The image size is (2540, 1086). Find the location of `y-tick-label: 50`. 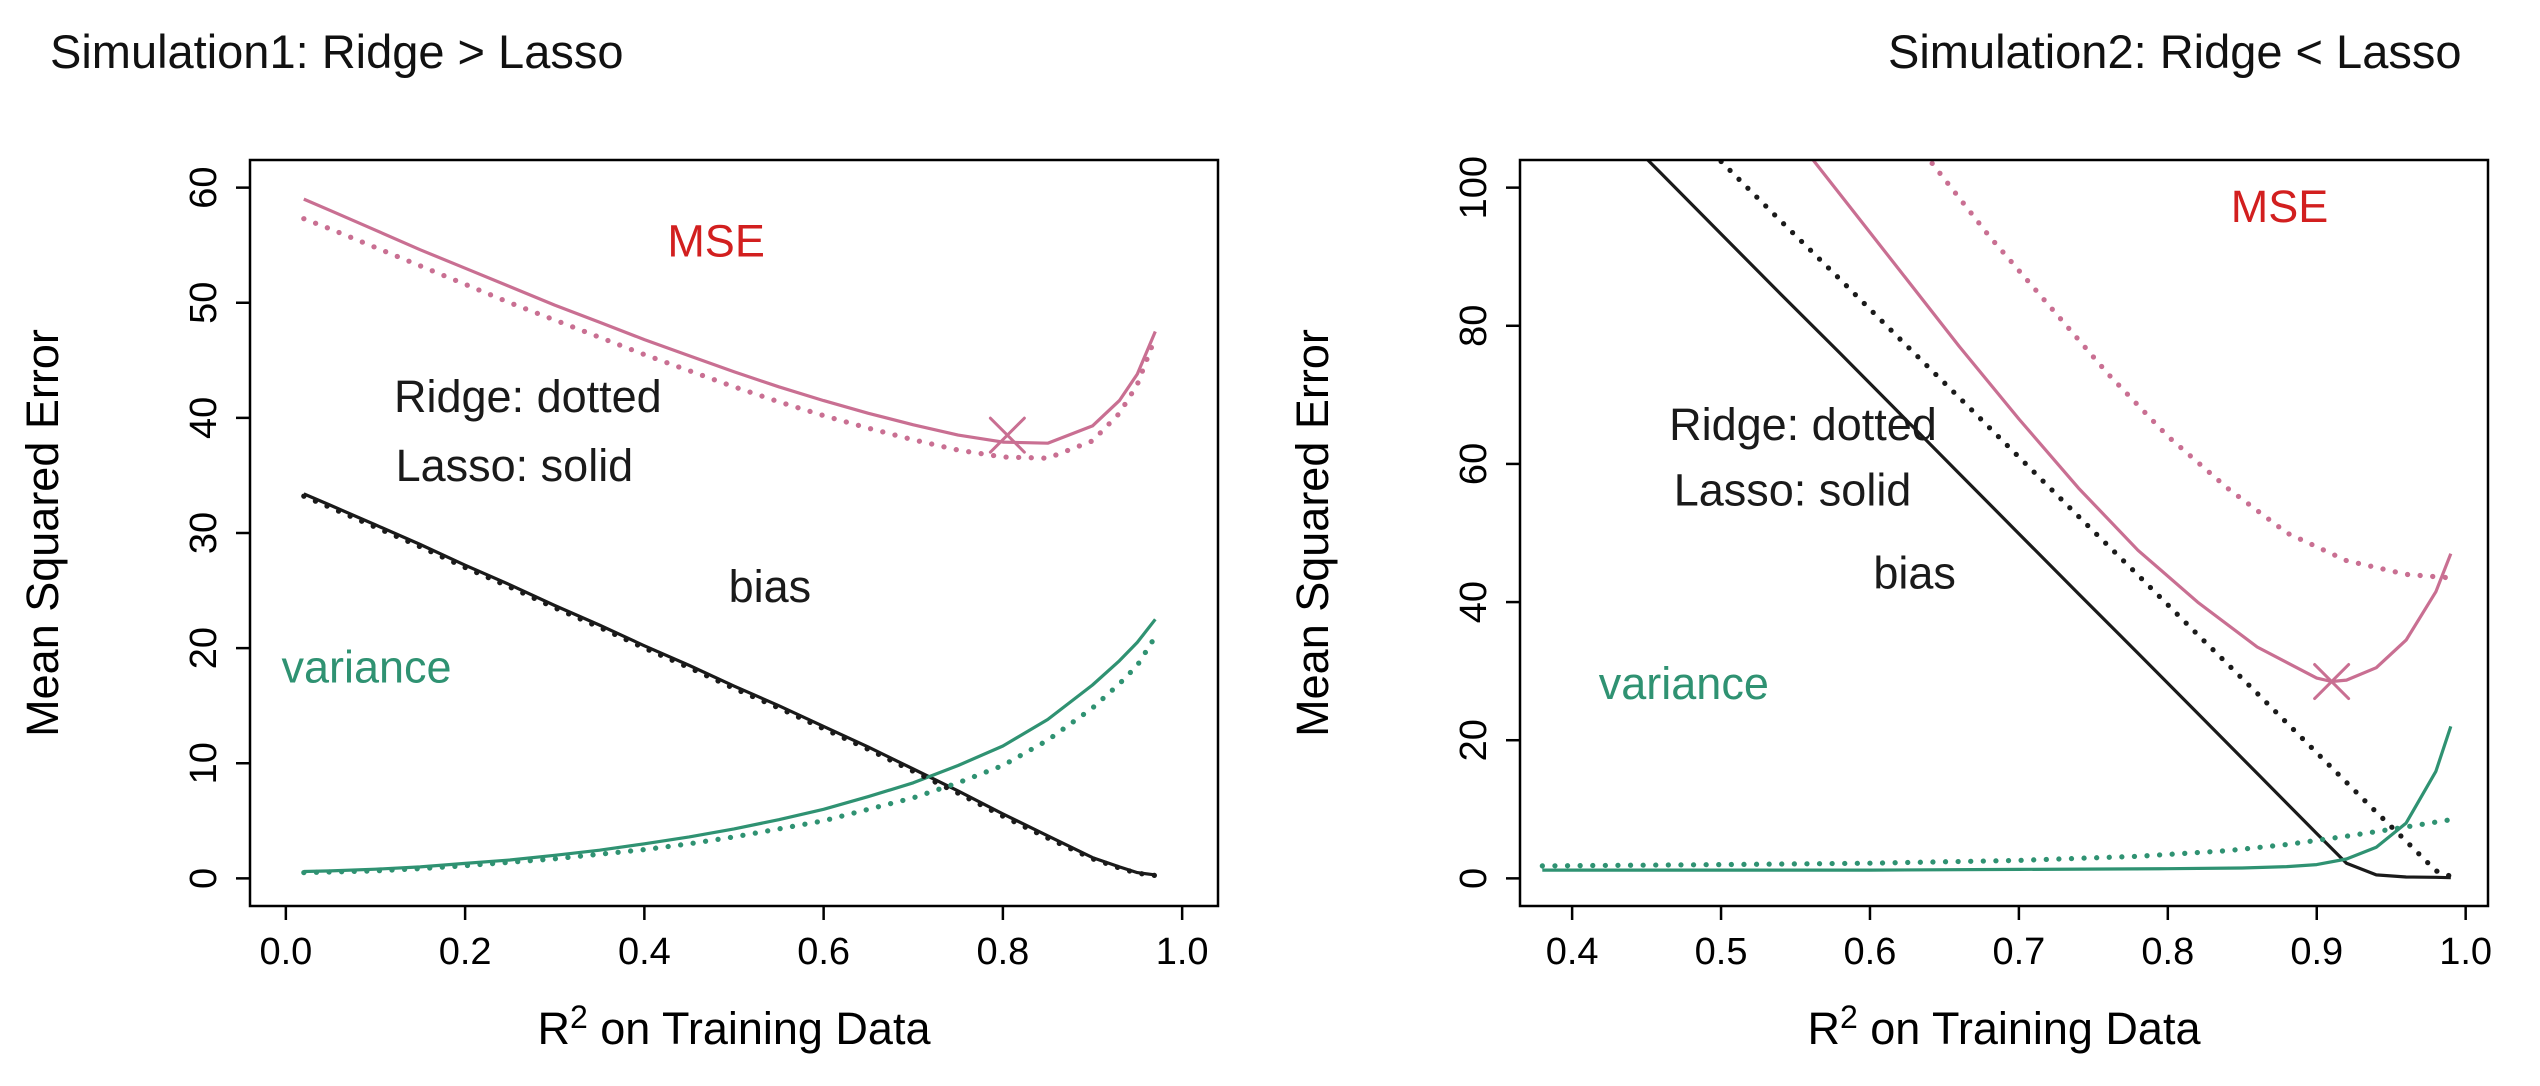

y-tick-label: 50 is located at coordinates (204, 303).